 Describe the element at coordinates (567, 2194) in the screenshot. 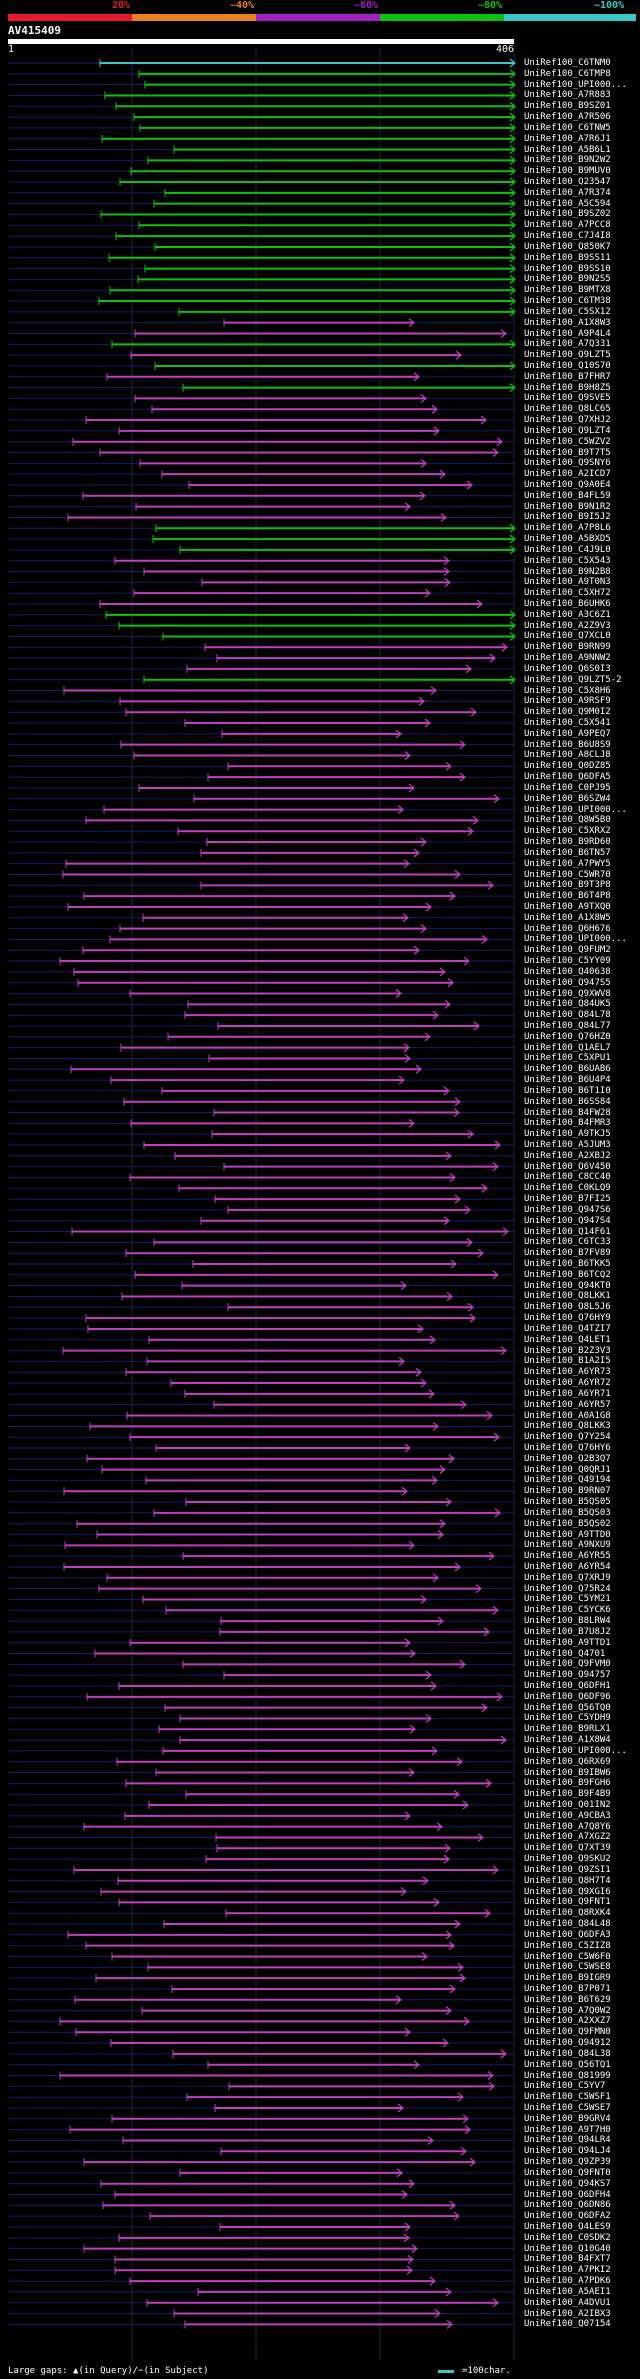

I see `hit-label: UniRef100_Q6DFH4` at that location.